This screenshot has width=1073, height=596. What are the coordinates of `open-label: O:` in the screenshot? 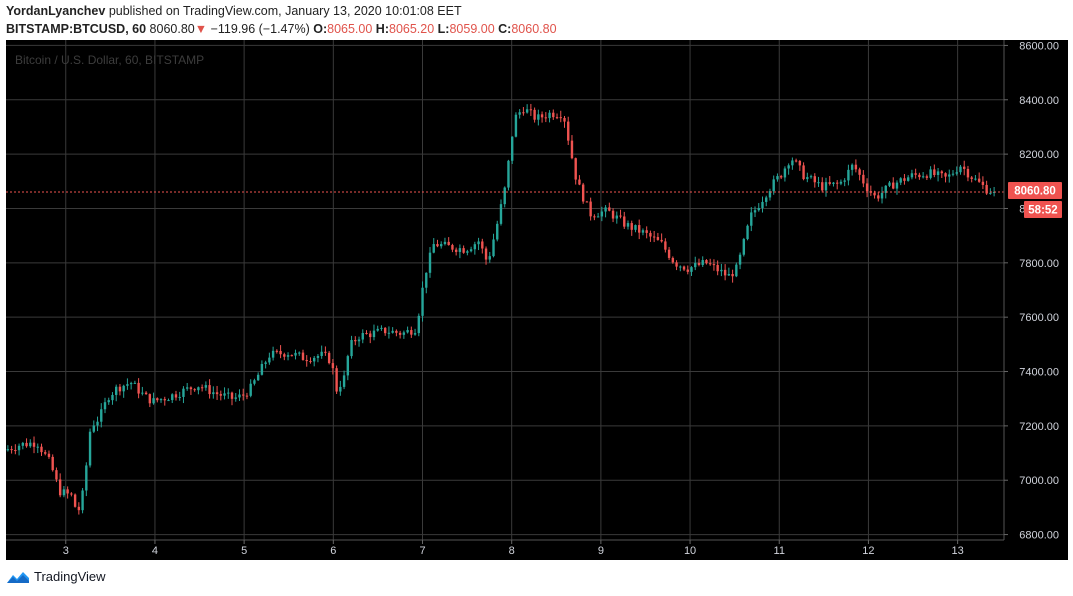 It's located at (320, 29).